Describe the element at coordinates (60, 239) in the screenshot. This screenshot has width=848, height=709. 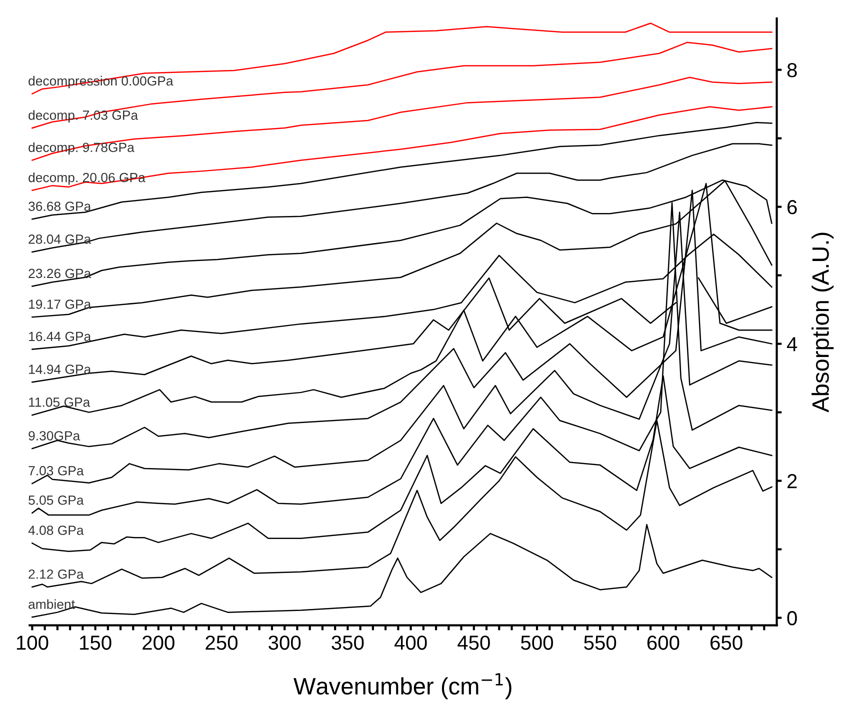
I see `series-label: 28.04 GPa` at that location.